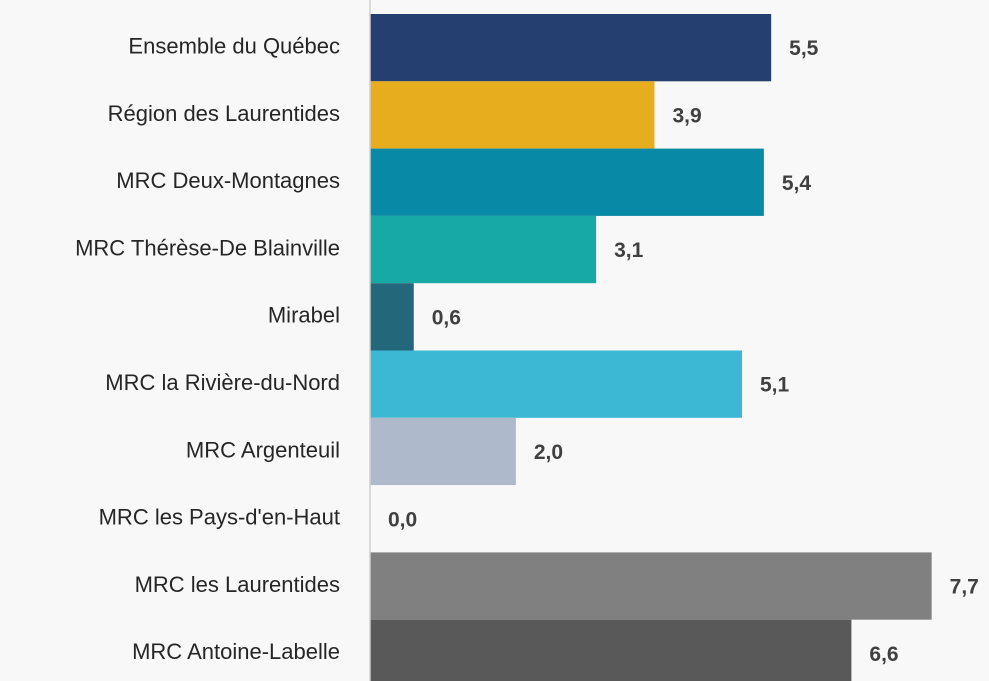 This screenshot has width=989, height=681. I want to click on category-label: MRC les Pays-d'en-Haut, so click(219, 517).